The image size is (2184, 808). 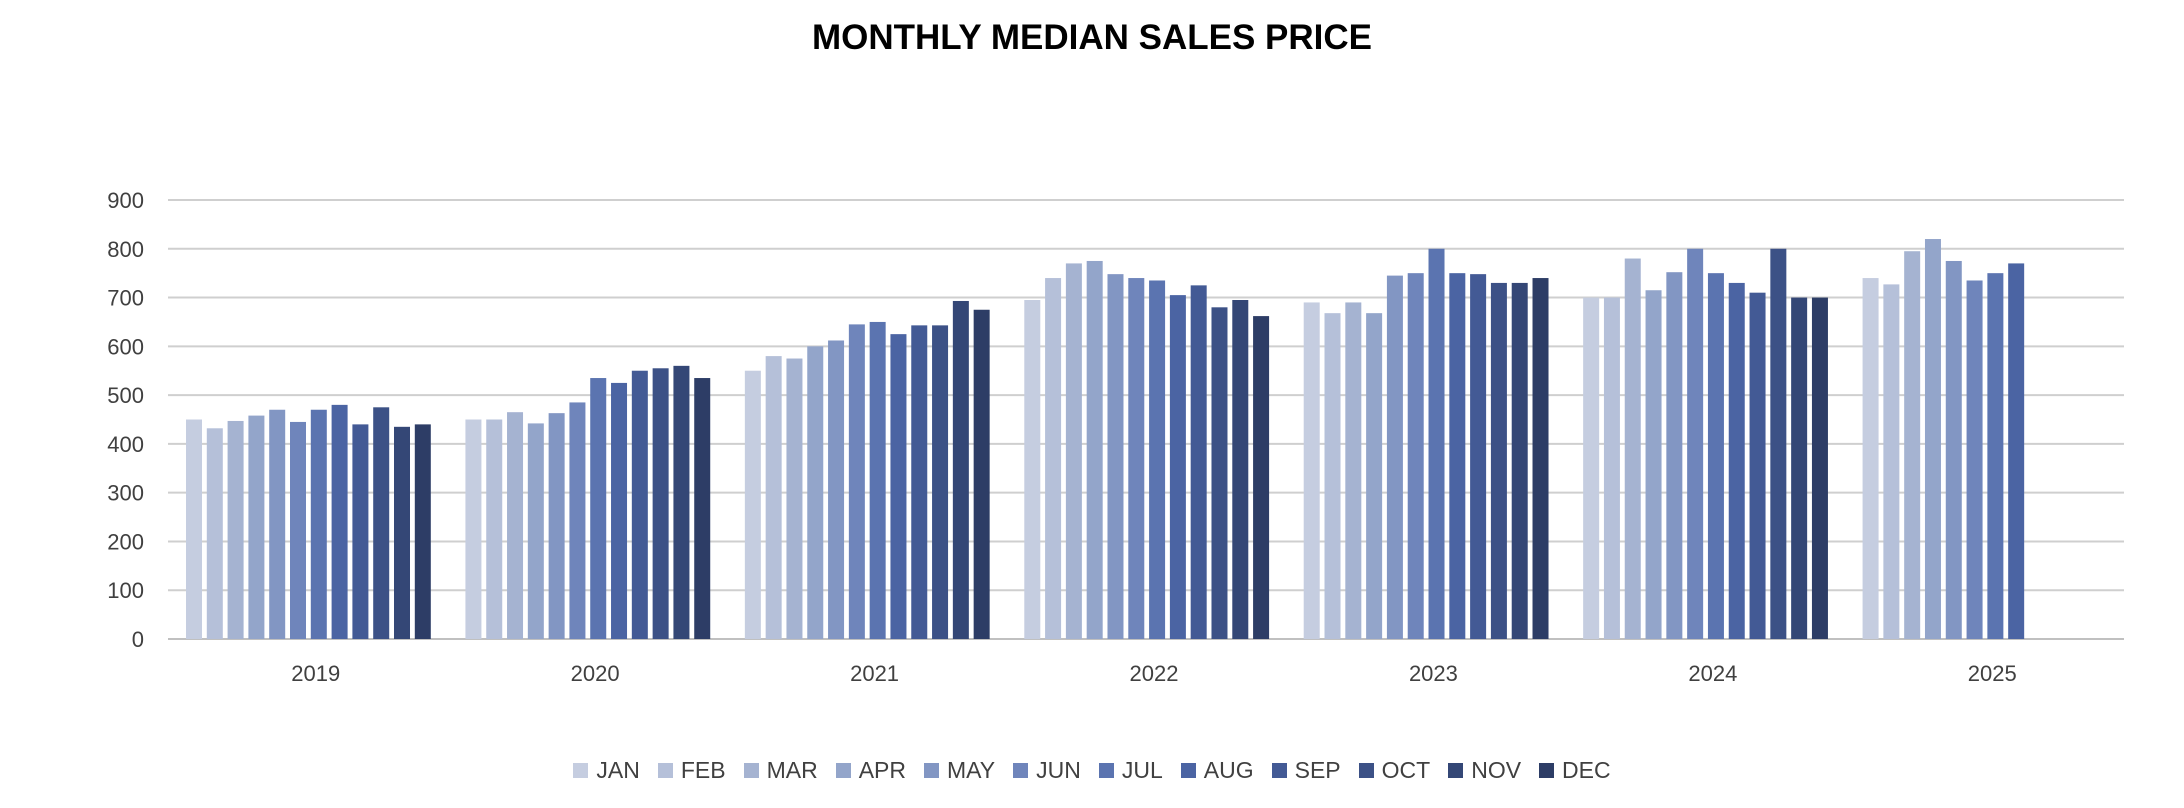 I want to click on bar-2023-feb: FEB 2023: 668, so click(x=1332, y=476).